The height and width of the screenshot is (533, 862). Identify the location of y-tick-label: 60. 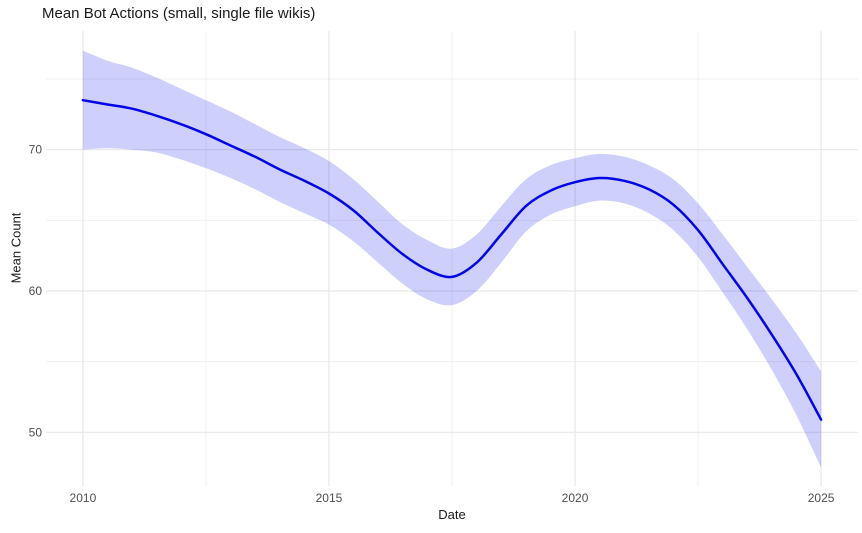
(36, 291).